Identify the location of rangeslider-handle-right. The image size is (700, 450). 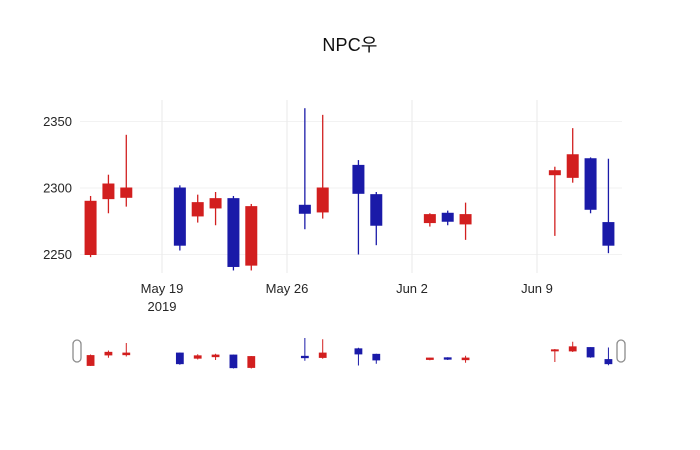
(621, 351).